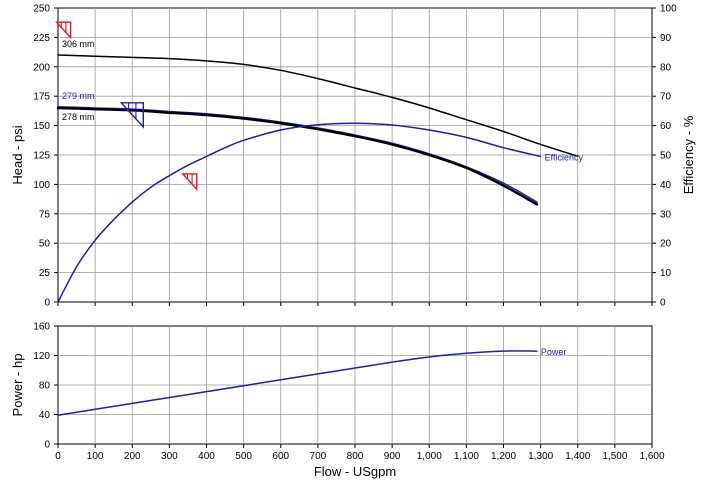  I want to click on y-tick-label: 175, so click(41, 97).